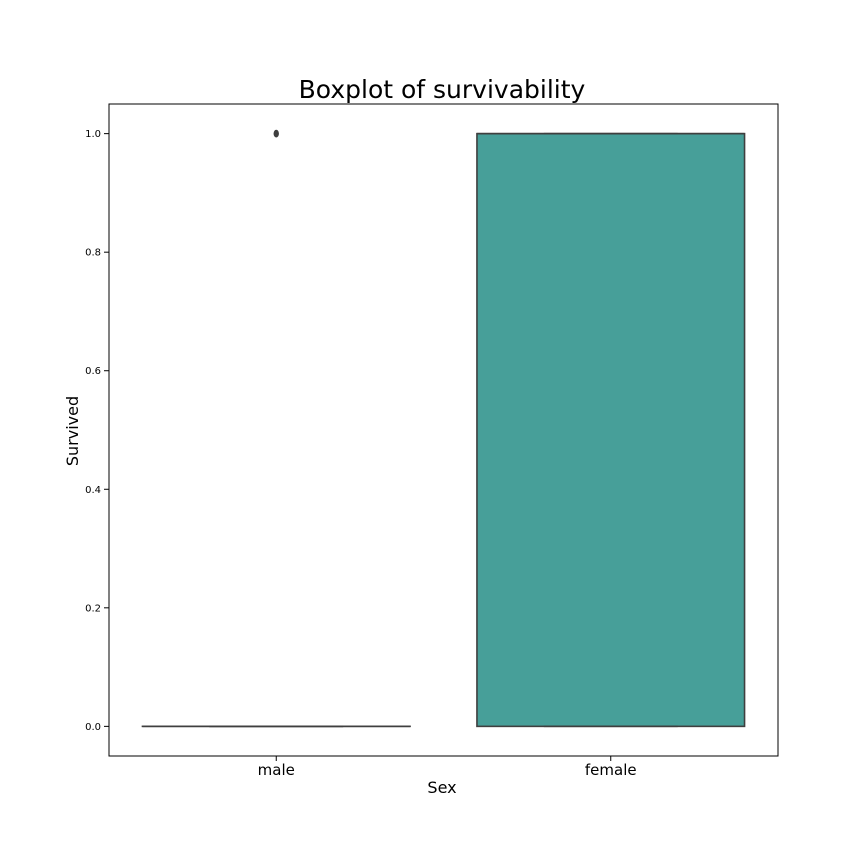 The image size is (864, 864). What do you see at coordinates (276, 770) in the screenshot?
I see `x-tick-label: male` at bounding box center [276, 770].